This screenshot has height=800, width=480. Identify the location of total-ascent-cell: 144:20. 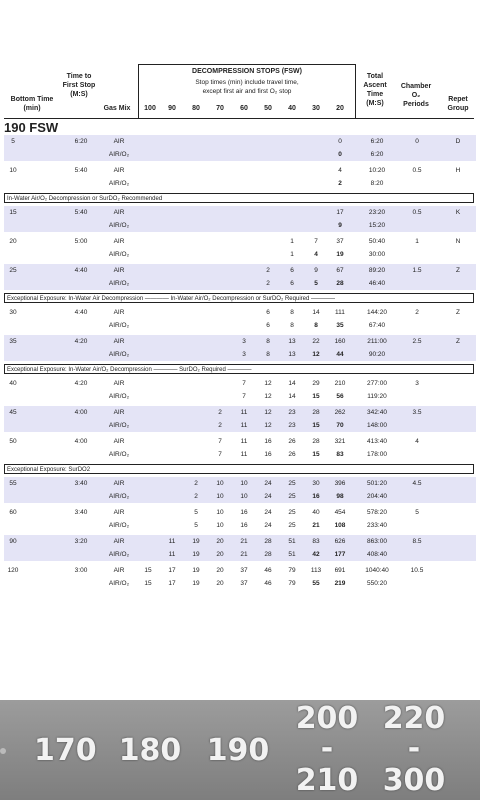
(377, 312).